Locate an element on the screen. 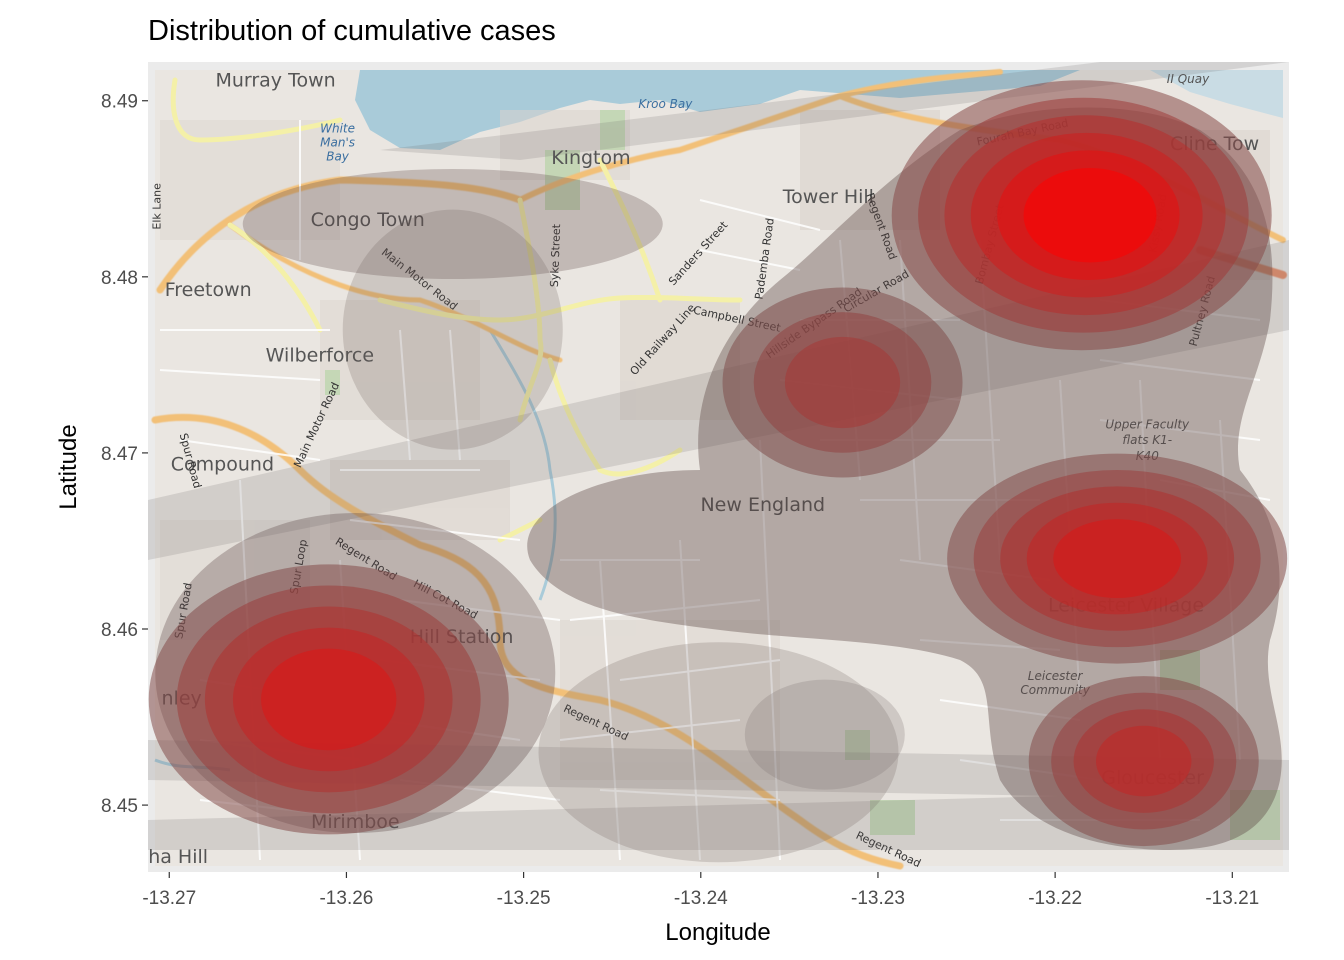 This screenshot has width=1344, height=960. map-place-label: Murray Town is located at coordinates (275, 81).